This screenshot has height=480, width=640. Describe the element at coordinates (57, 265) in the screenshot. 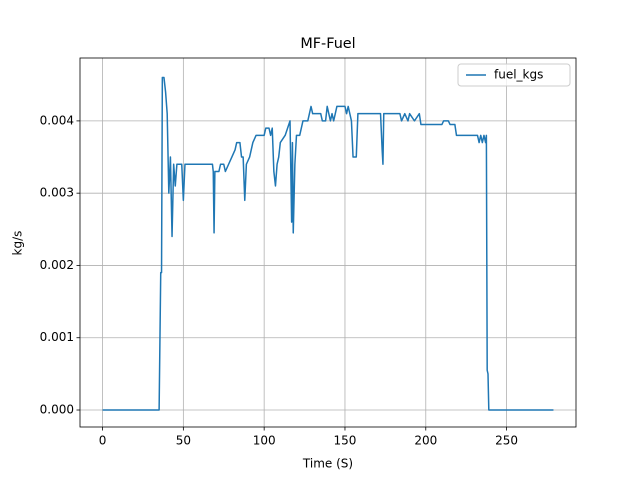

I see `y-tick-label: 0.002` at that location.